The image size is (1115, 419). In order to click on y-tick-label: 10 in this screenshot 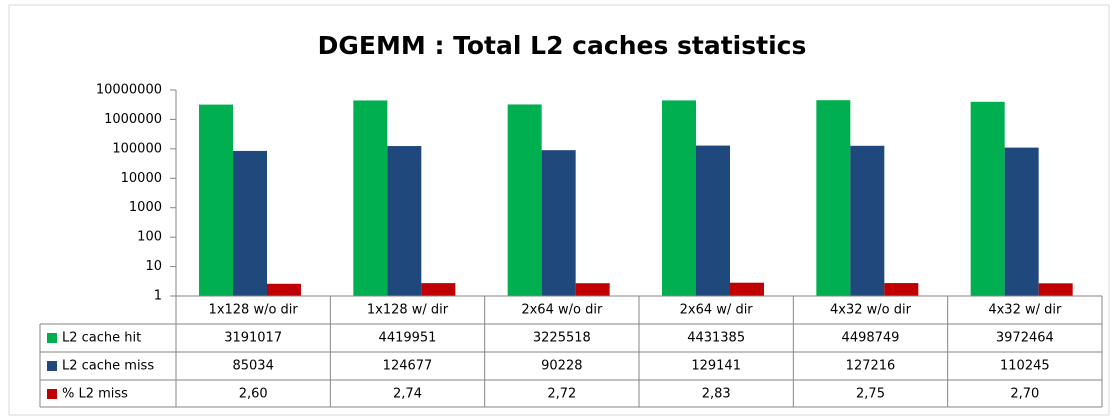, I will do `click(153, 266)`.